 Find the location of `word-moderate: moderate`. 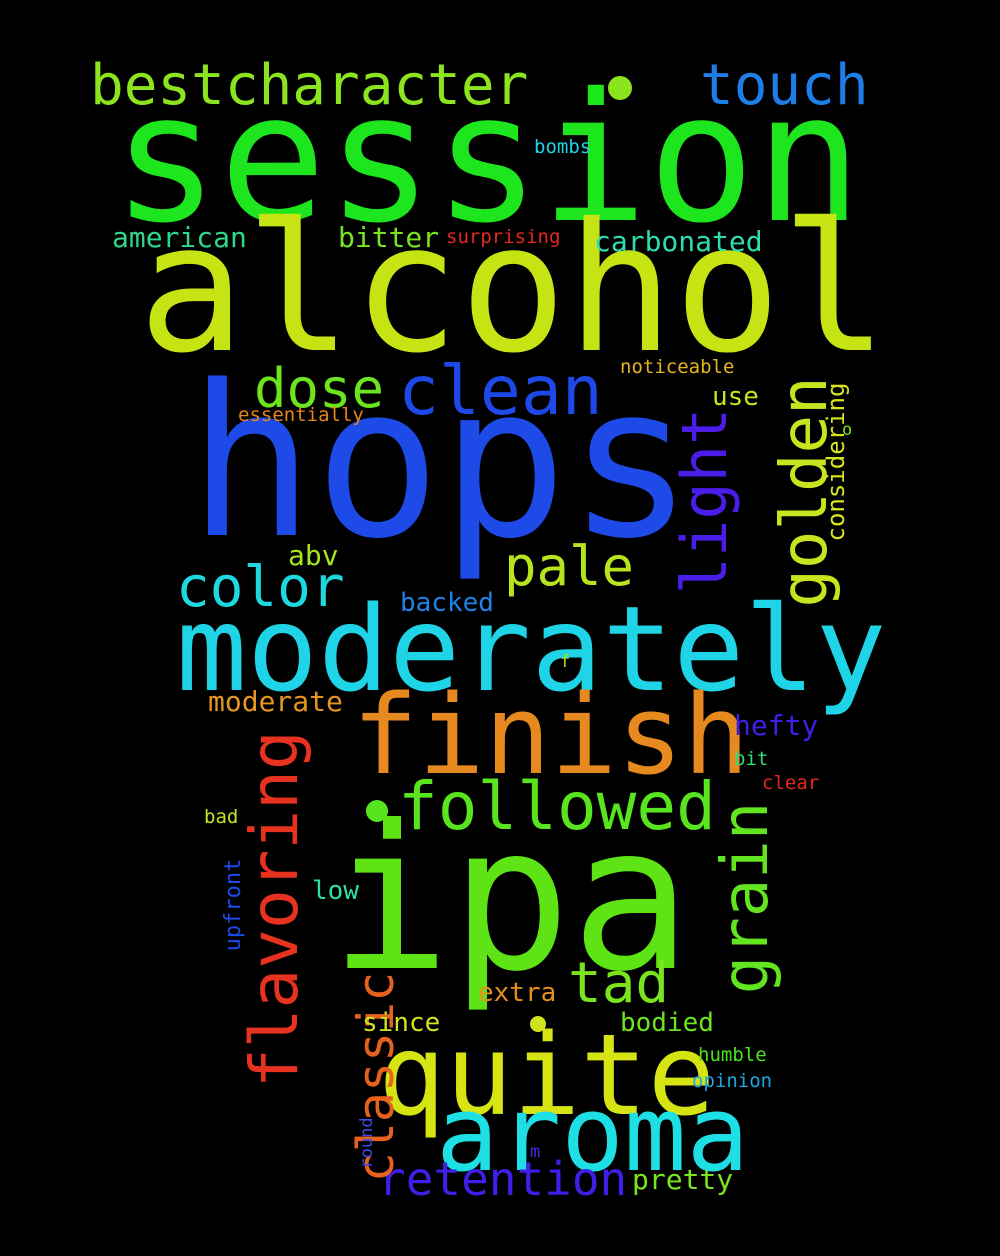

word-moderate: moderate is located at coordinates (275, 701).